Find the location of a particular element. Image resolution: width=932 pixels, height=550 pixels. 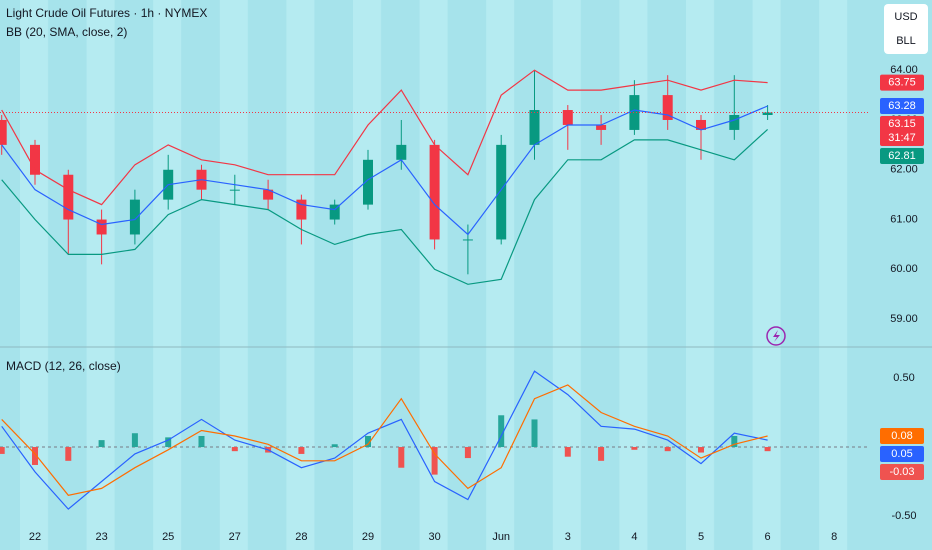

x-tick-label: 30 is located at coordinates (434, 537).